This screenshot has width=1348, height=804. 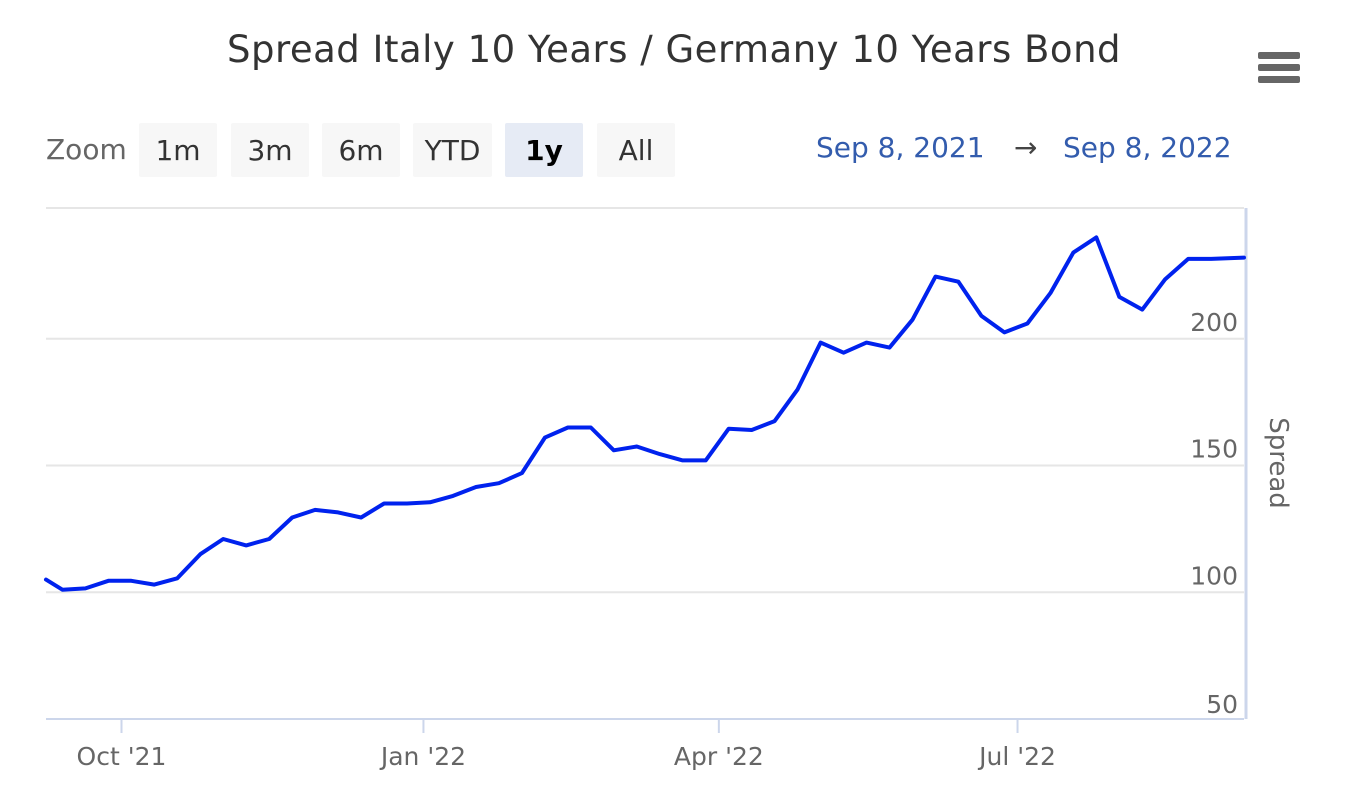 What do you see at coordinates (86, 149) in the screenshot?
I see `zoom-label: Zoom` at bounding box center [86, 149].